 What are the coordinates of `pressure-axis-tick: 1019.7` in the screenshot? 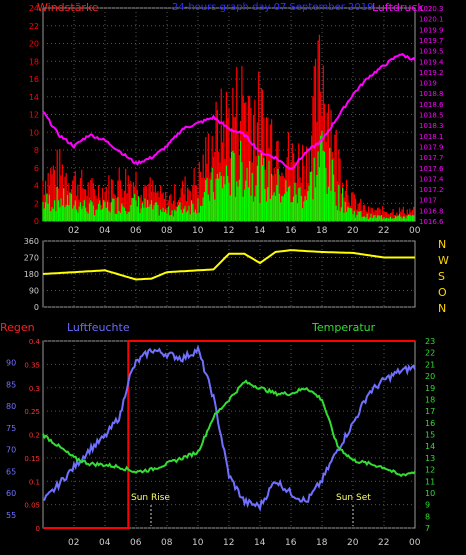 It's located at (431, 41).